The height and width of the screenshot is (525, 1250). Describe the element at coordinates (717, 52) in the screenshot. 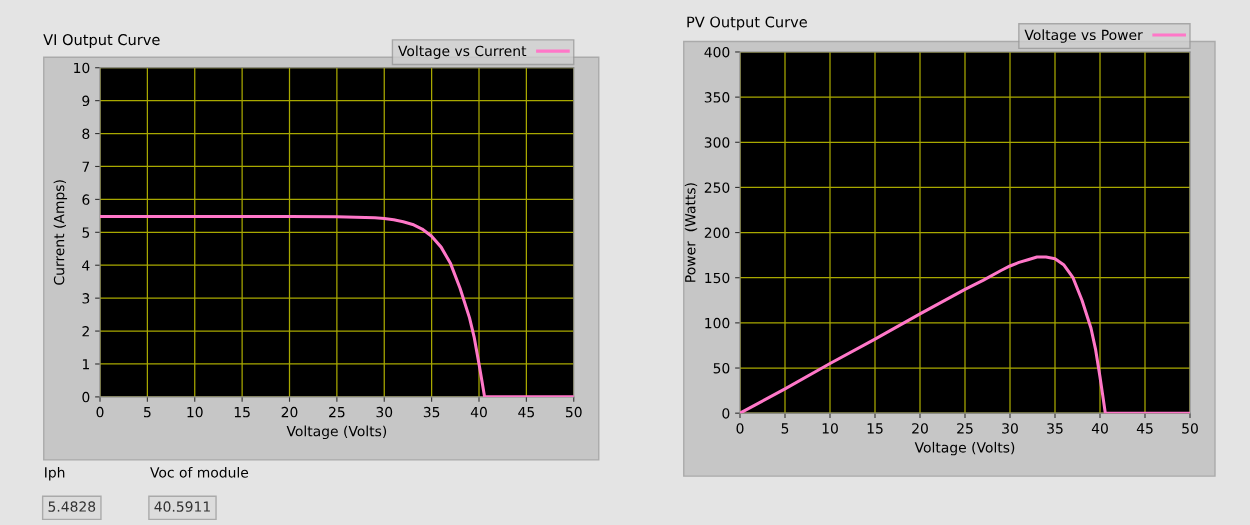

I see `y-tick-label: 400` at that location.